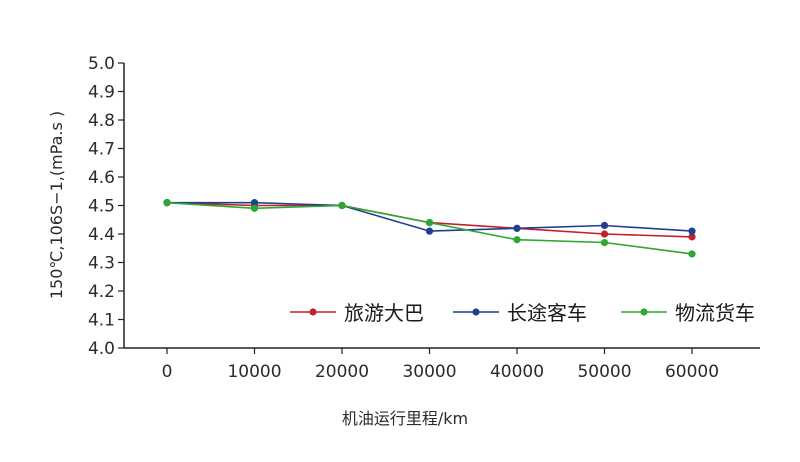  Describe the element at coordinates (101, 64) in the screenshot. I see `y-tick-label: 5.0` at that location.